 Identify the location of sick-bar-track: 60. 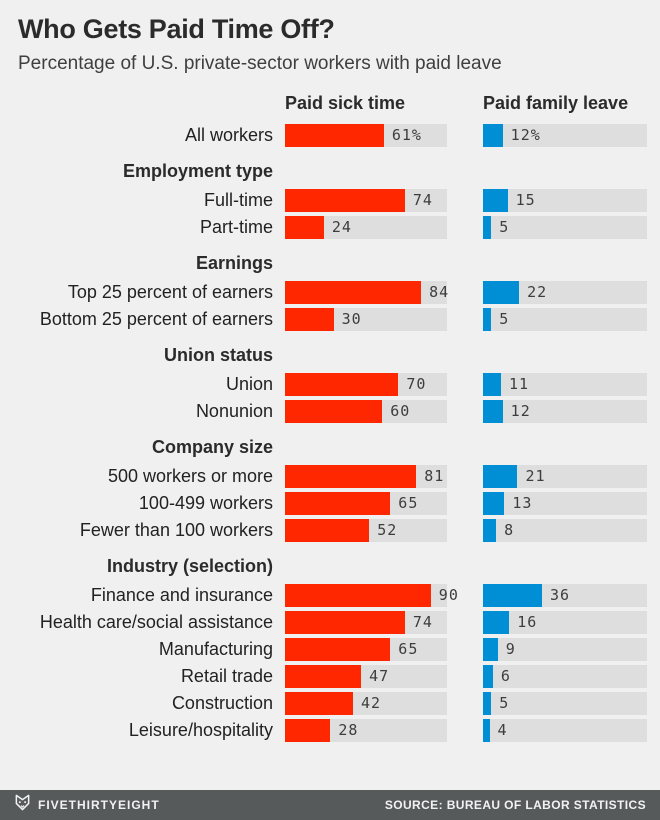
(366, 411).